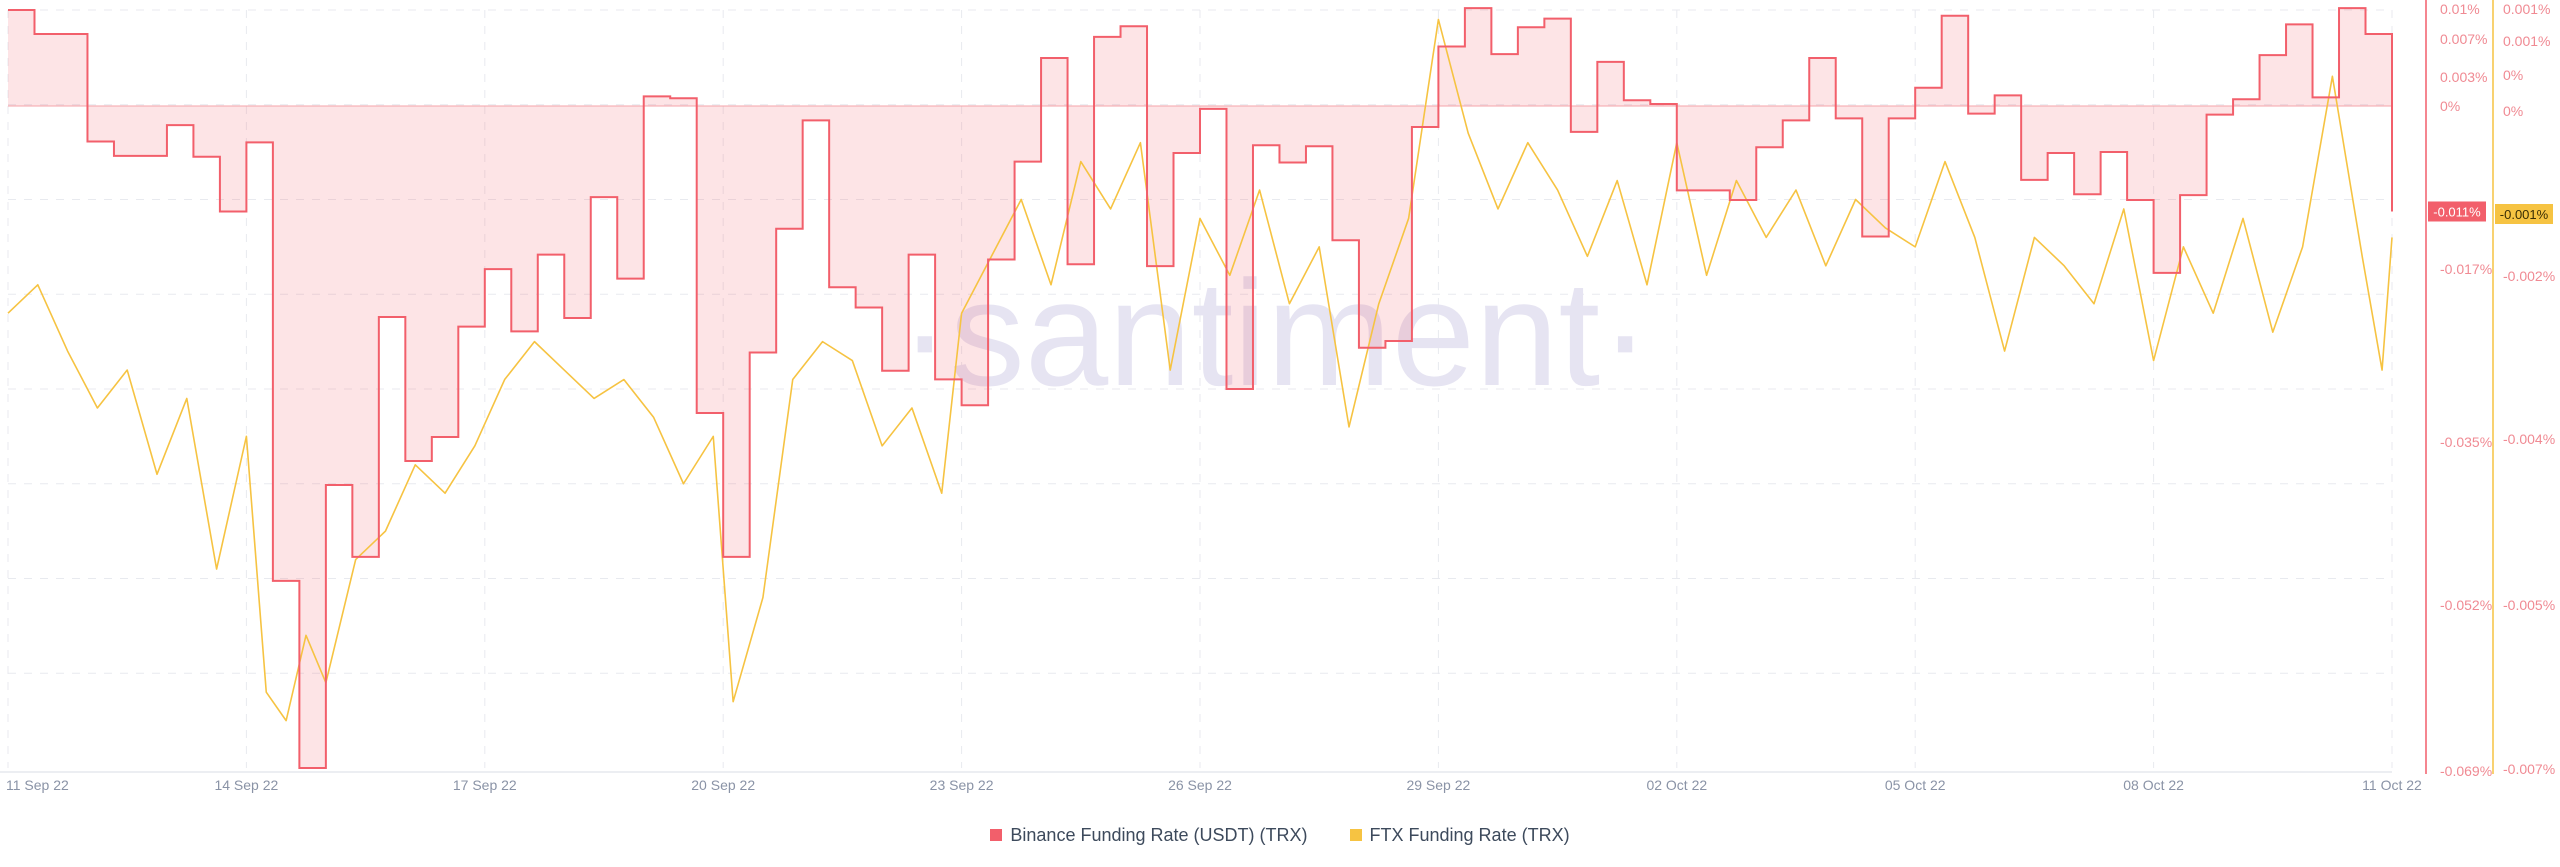 Image resolution: width=2560 pixels, height=867 pixels. Describe the element at coordinates (1676, 785) in the screenshot. I see `x-tick-label: 02 Oct 22` at that location.